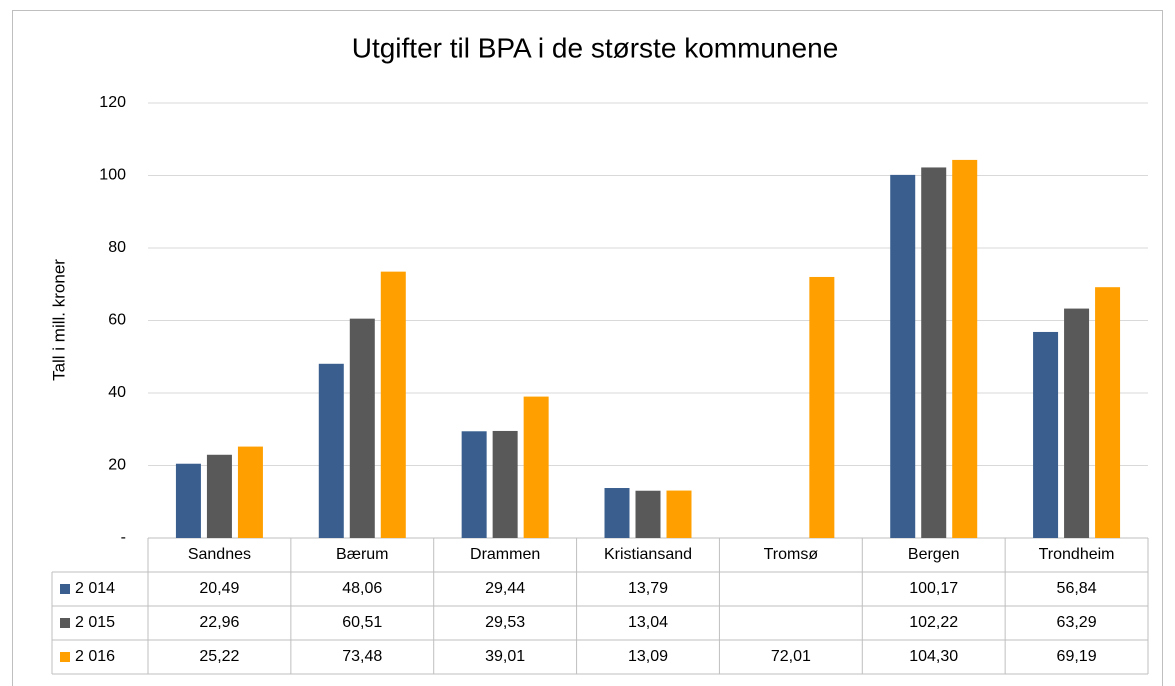 The width and height of the screenshot is (1175, 686). Describe the element at coordinates (95, 622) in the screenshot. I see `legend-label: 2 015` at that location.